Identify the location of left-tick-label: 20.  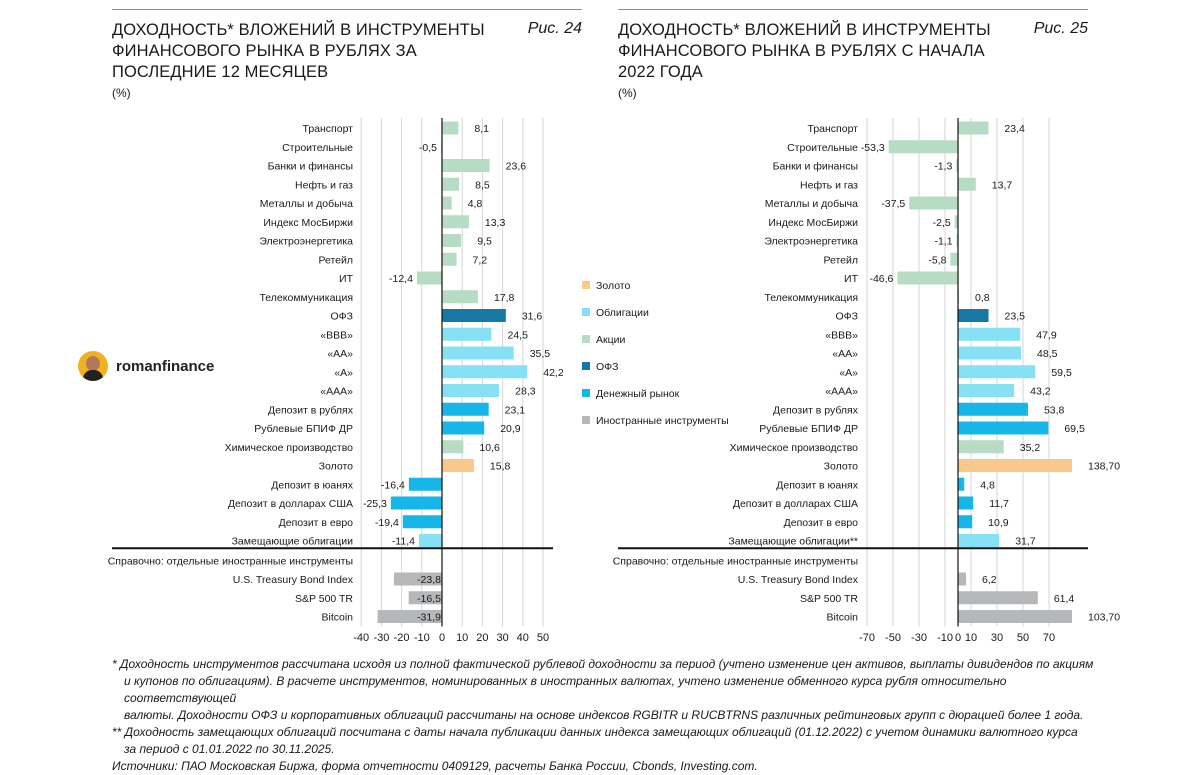
(482, 638).